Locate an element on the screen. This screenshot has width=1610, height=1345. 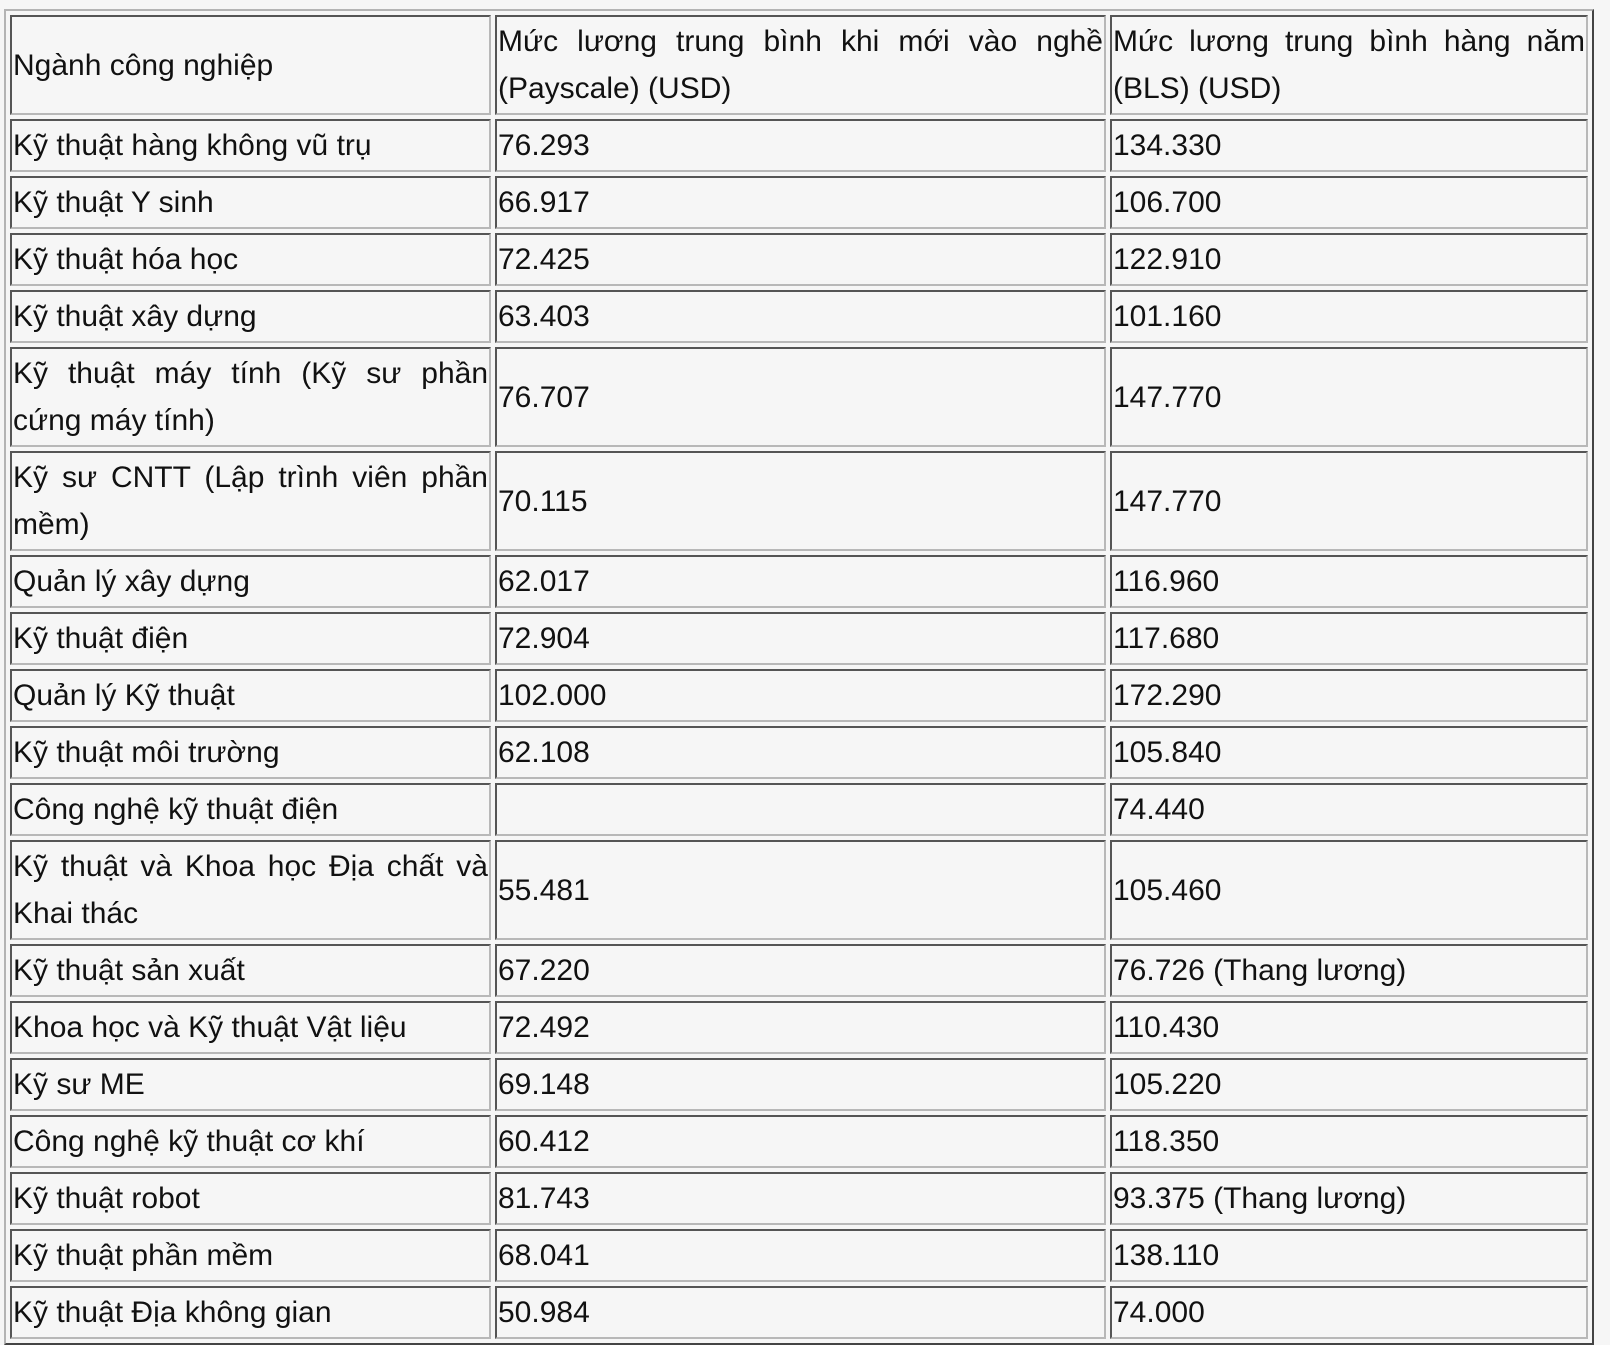
entry-salary-cell: 66.917 is located at coordinates (800, 202).